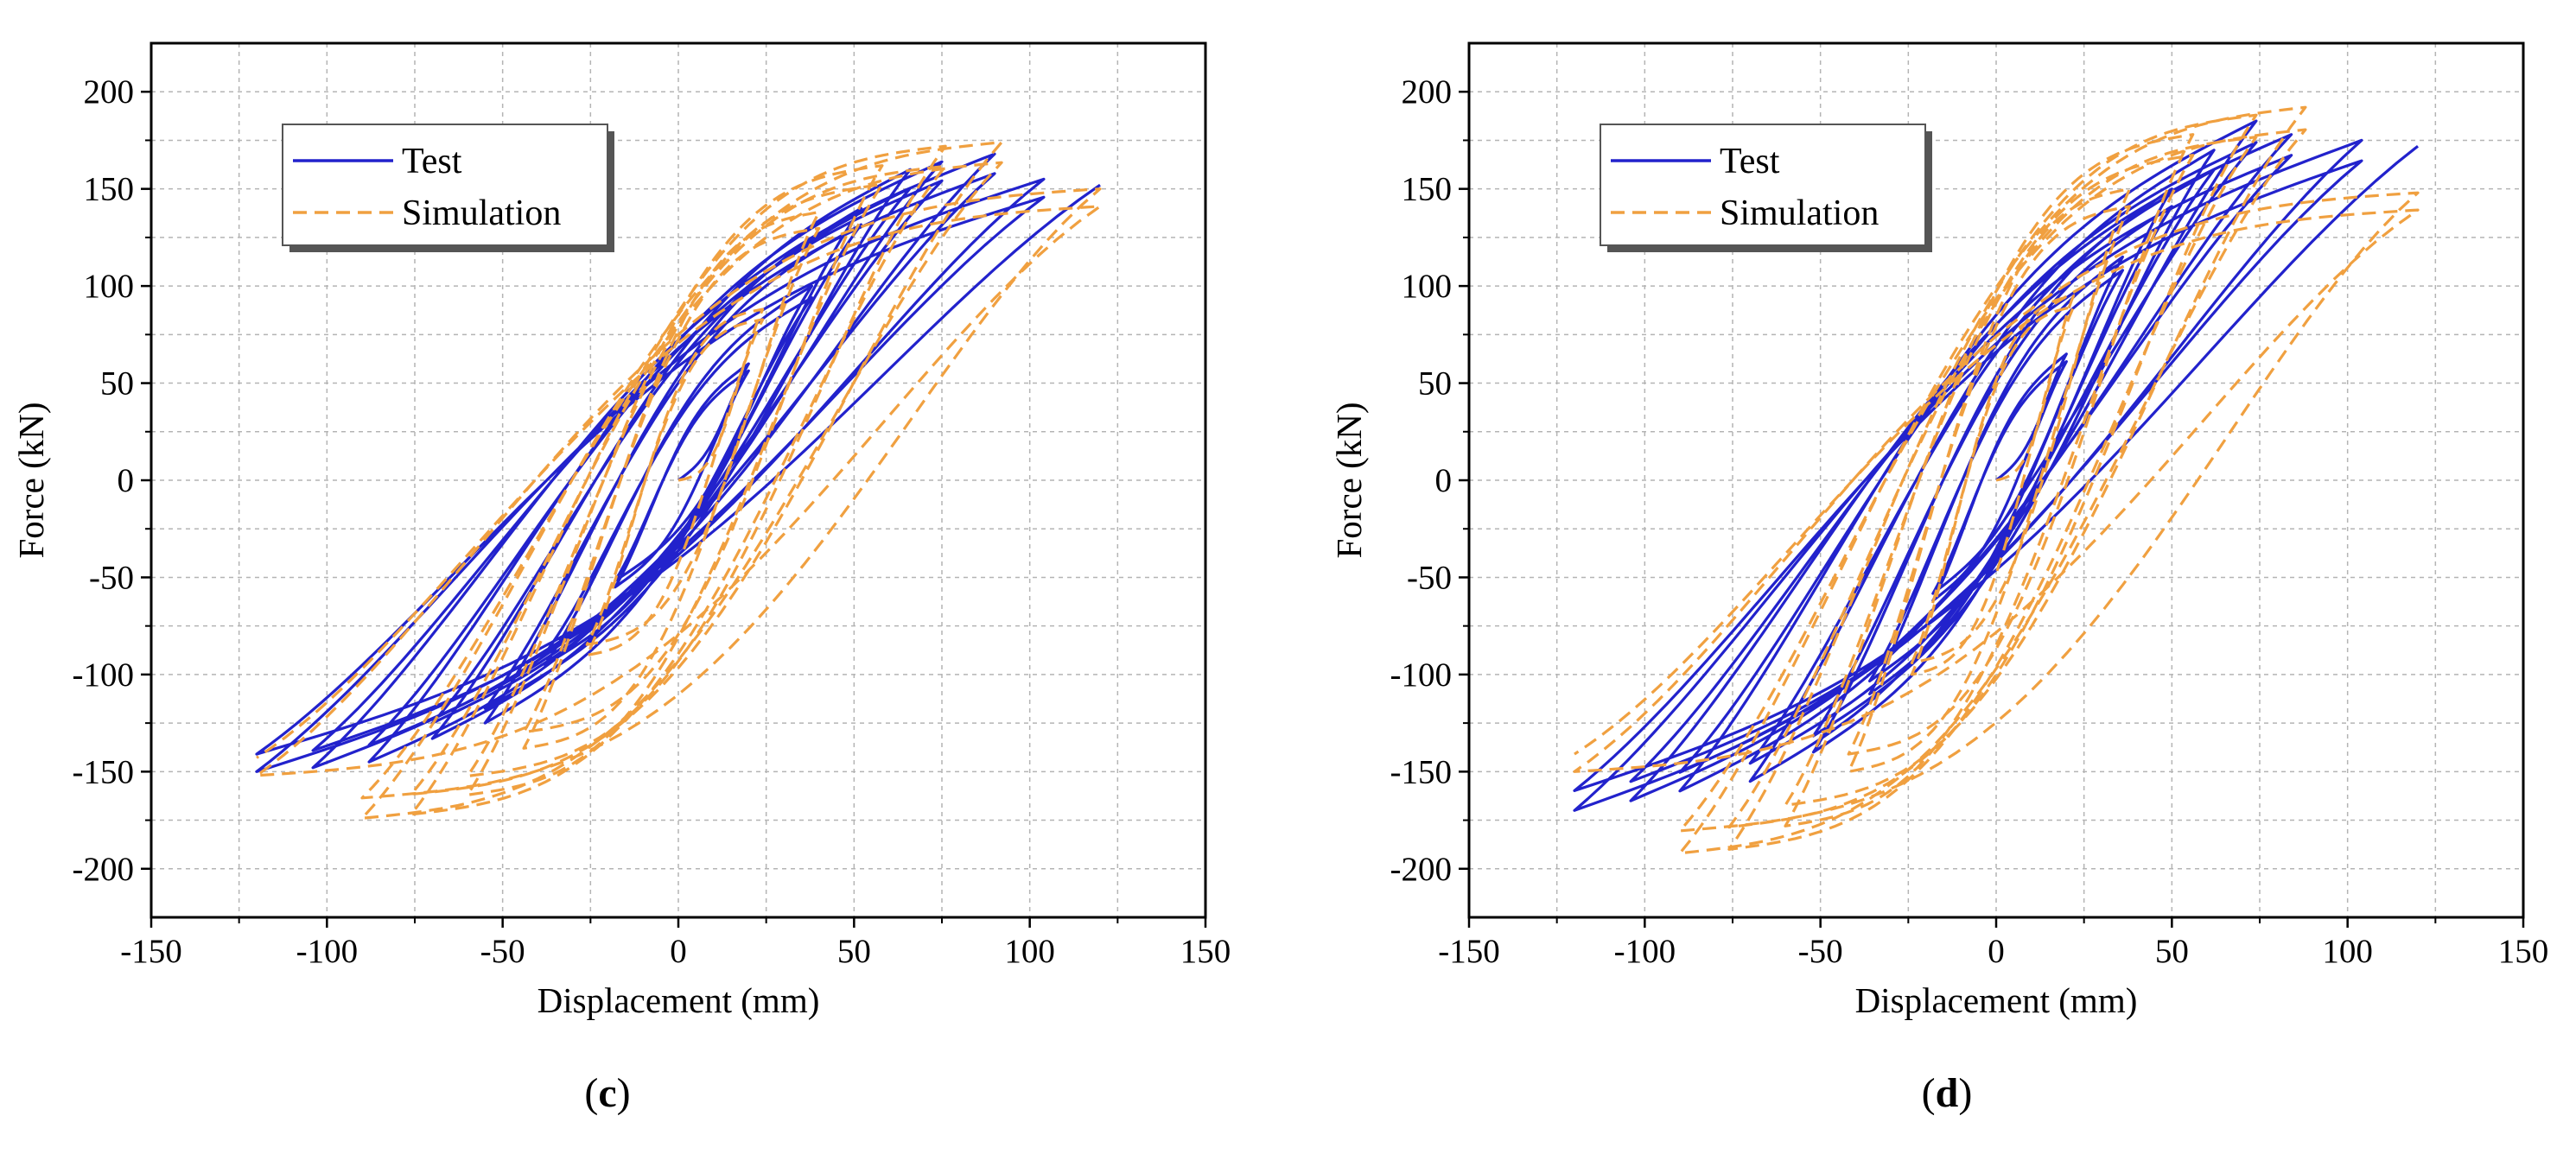 The width and height of the screenshot is (2576, 1154). I want to click on caption-d: (d), so click(1947, 1093).